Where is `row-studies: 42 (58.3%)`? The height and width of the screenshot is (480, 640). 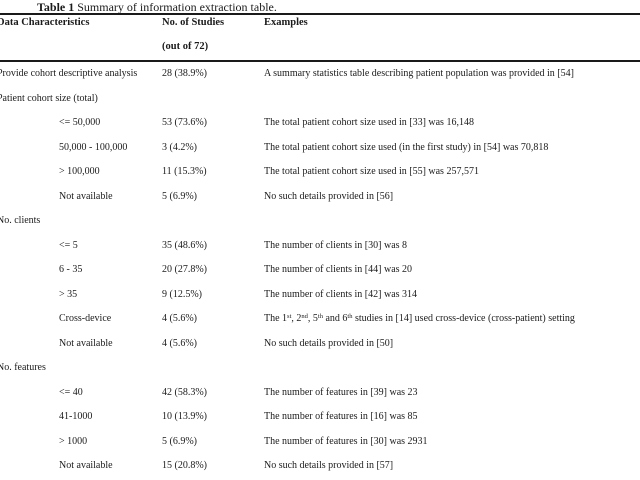 row-studies: 42 (58.3%) is located at coordinates (184, 392).